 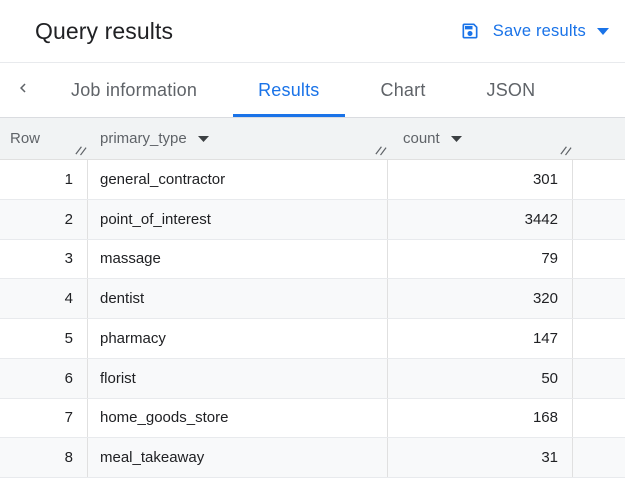 What do you see at coordinates (238, 338) in the screenshot?
I see `primary-type-cell: pharmacy` at bounding box center [238, 338].